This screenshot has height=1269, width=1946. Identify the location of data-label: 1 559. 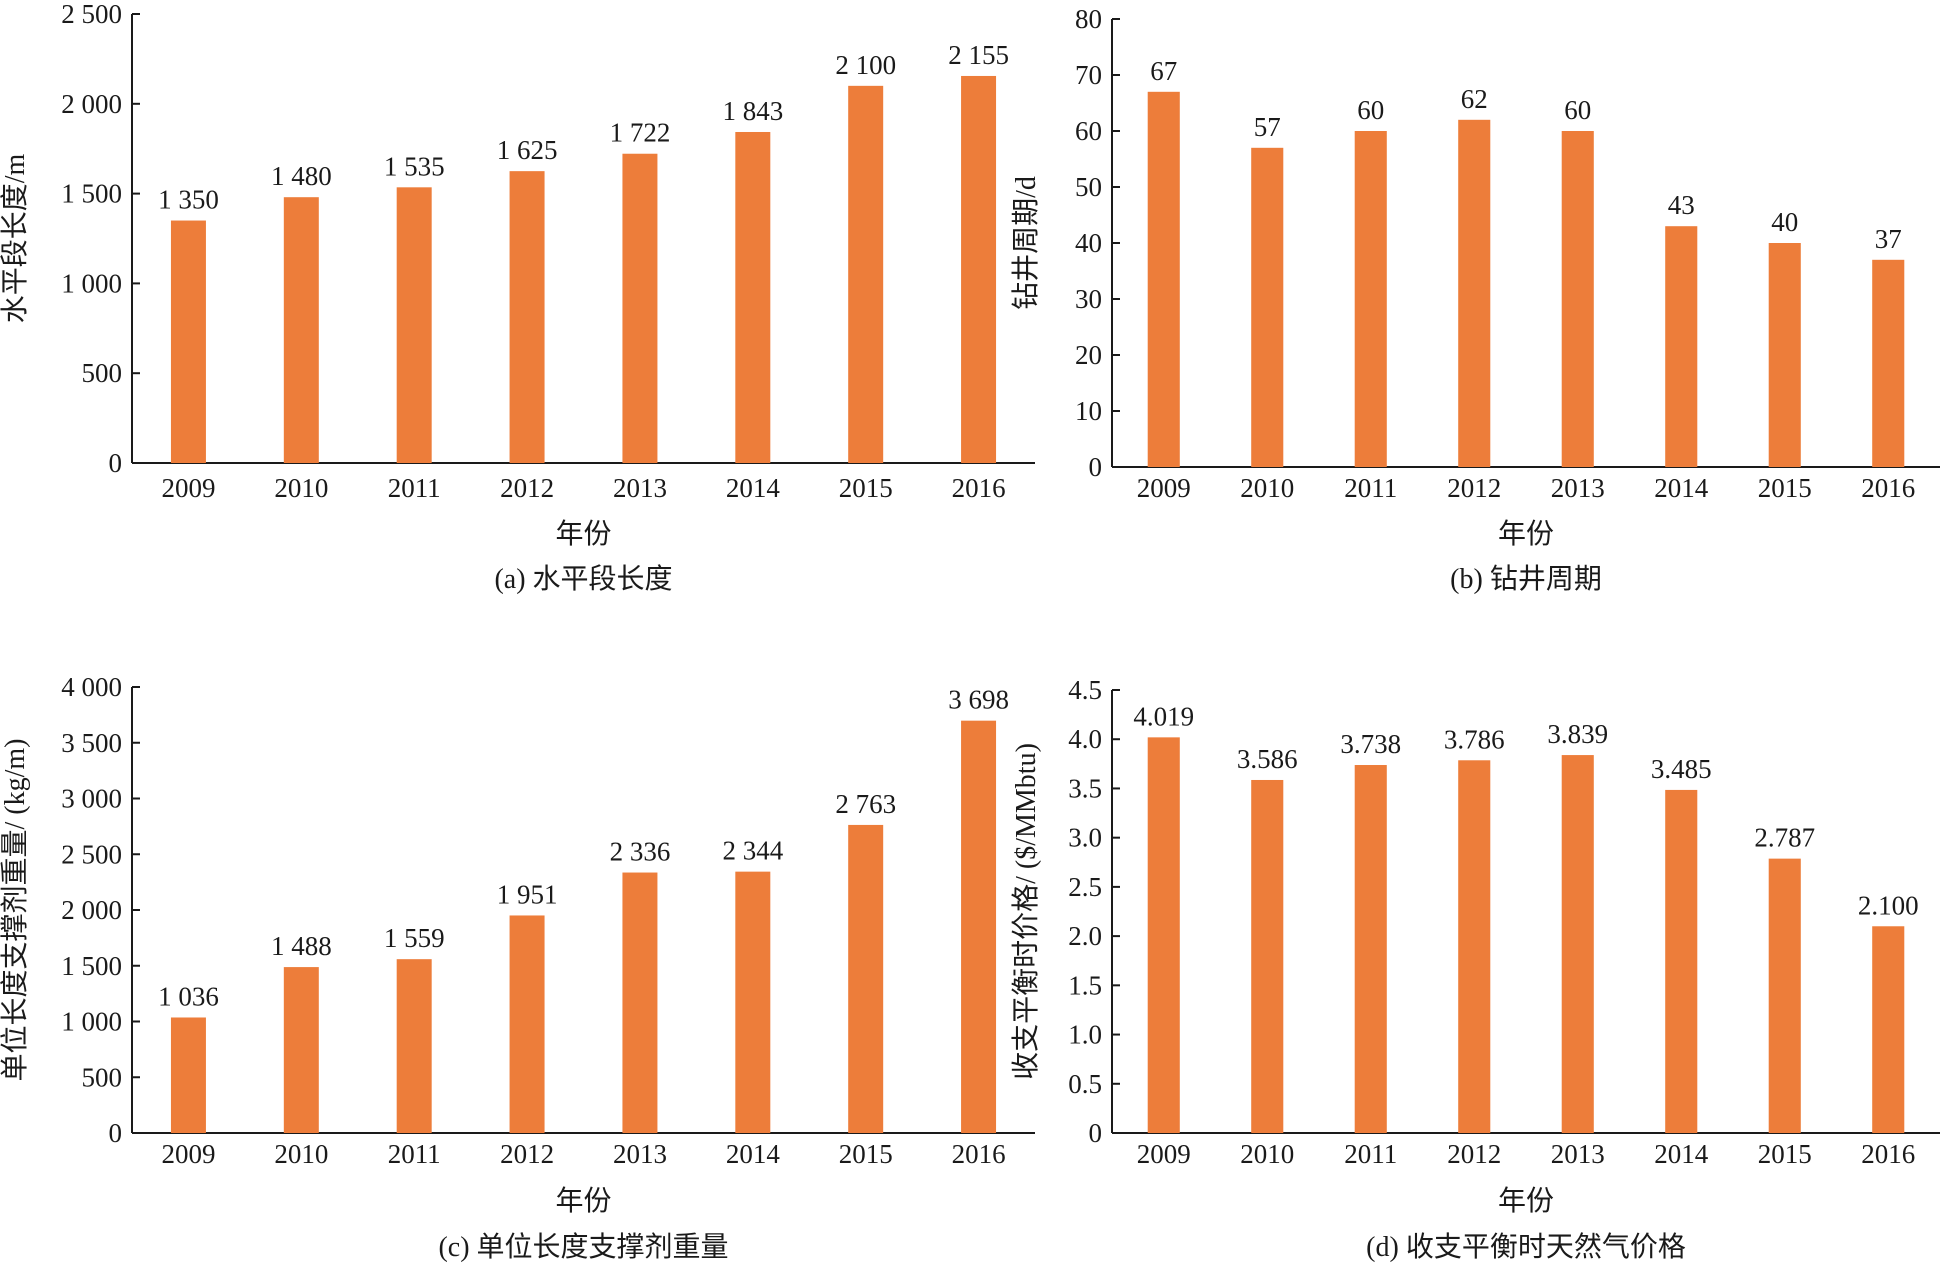
(414, 938).